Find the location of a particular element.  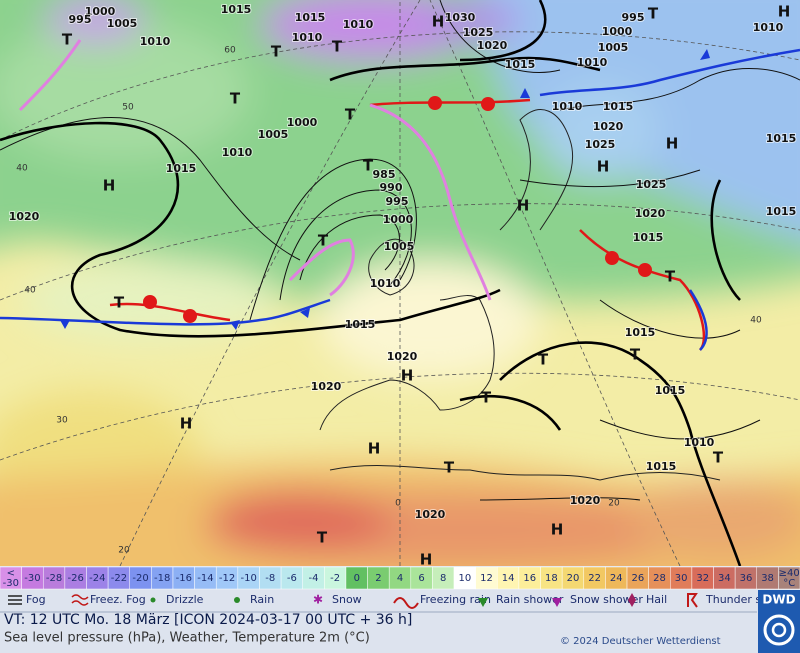

scale-label: °C is located at coordinates (789, 583).